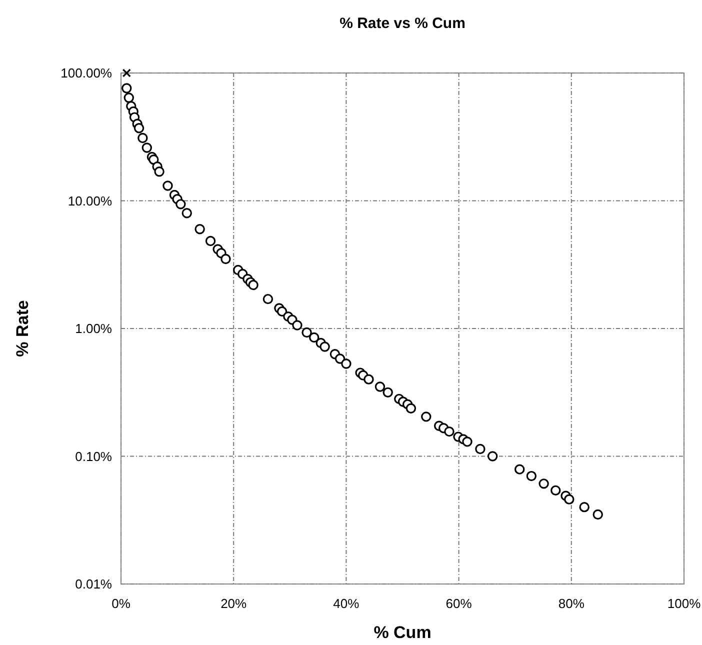 The height and width of the screenshot is (645, 702). What do you see at coordinates (346, 603) in the screenshot?
I see `x-tick-label: 40%` at bounding box center [346, 603].